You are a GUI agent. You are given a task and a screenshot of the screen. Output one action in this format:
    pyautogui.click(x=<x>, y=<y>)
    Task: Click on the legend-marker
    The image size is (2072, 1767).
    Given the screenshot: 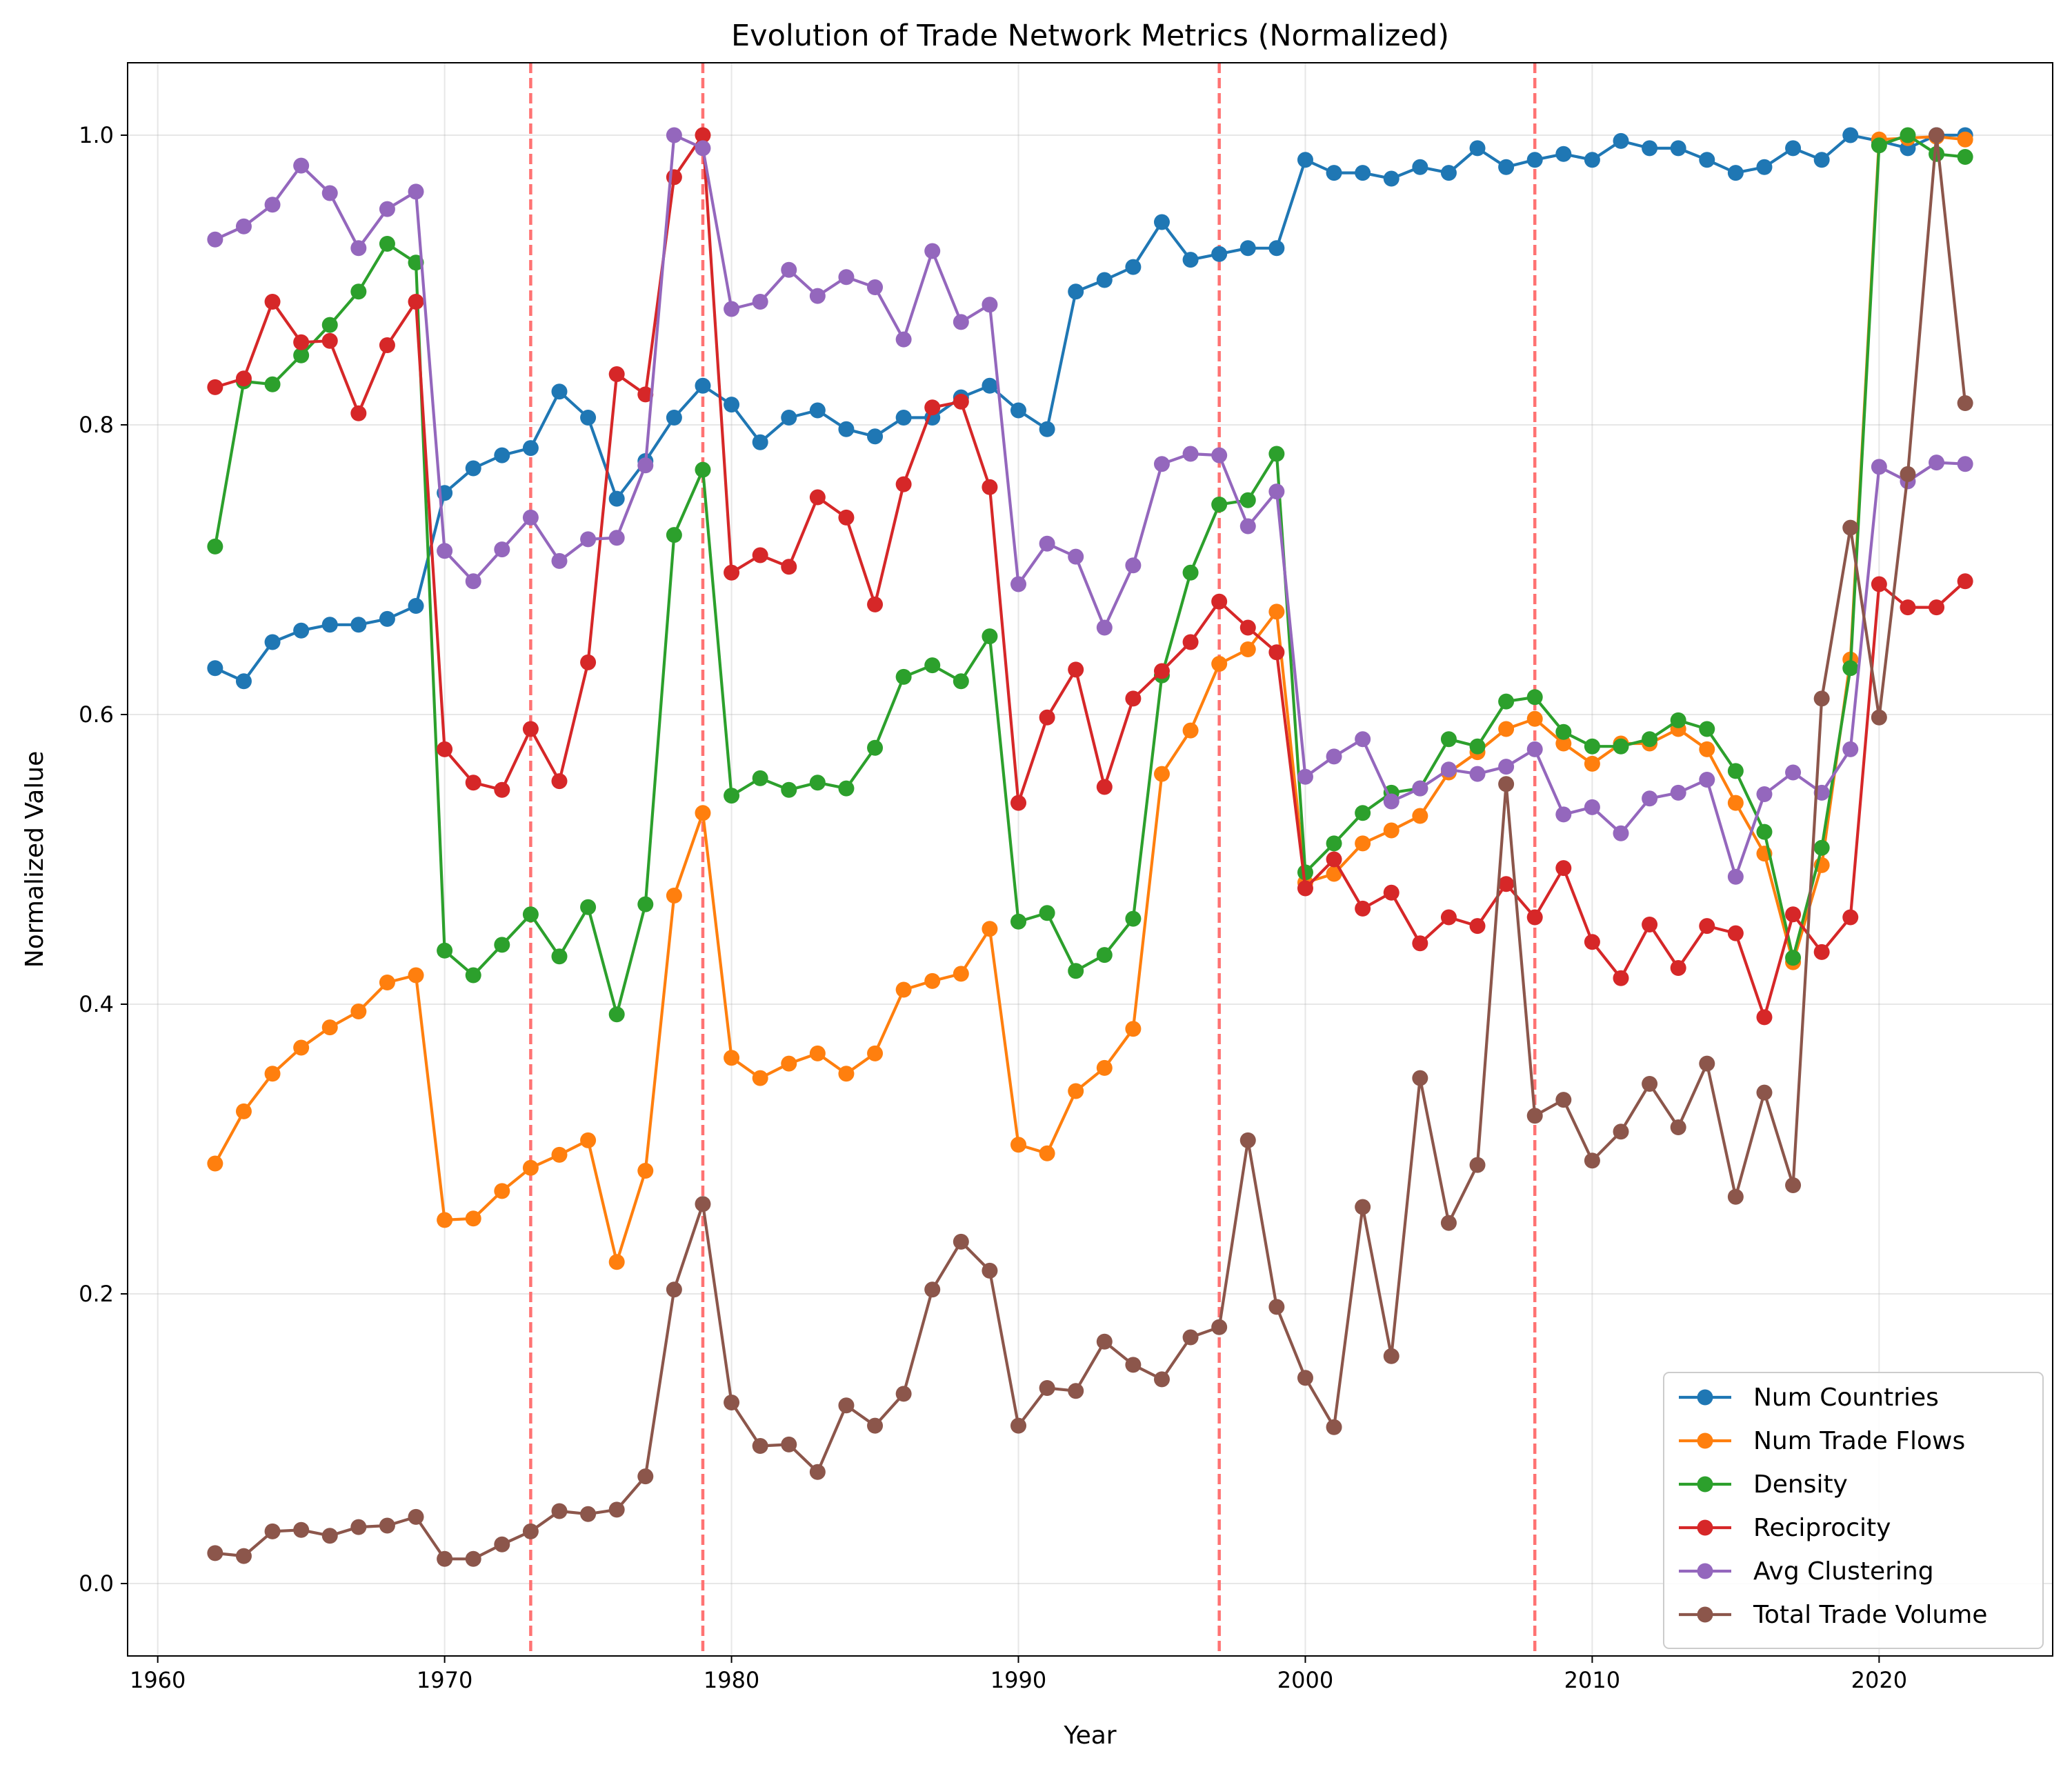 What is the action you would take?
    pyautogui.click(x=1705, y=1571)
    